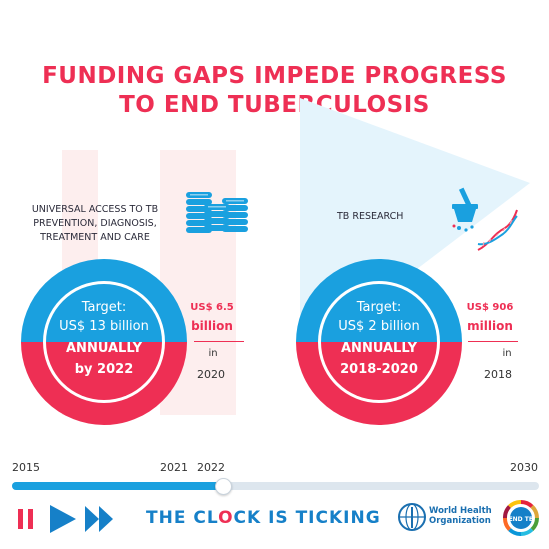 The width and height of the screenshot is (549, 549). I want to click on right-donut-funded-arc, so click(379, 301).